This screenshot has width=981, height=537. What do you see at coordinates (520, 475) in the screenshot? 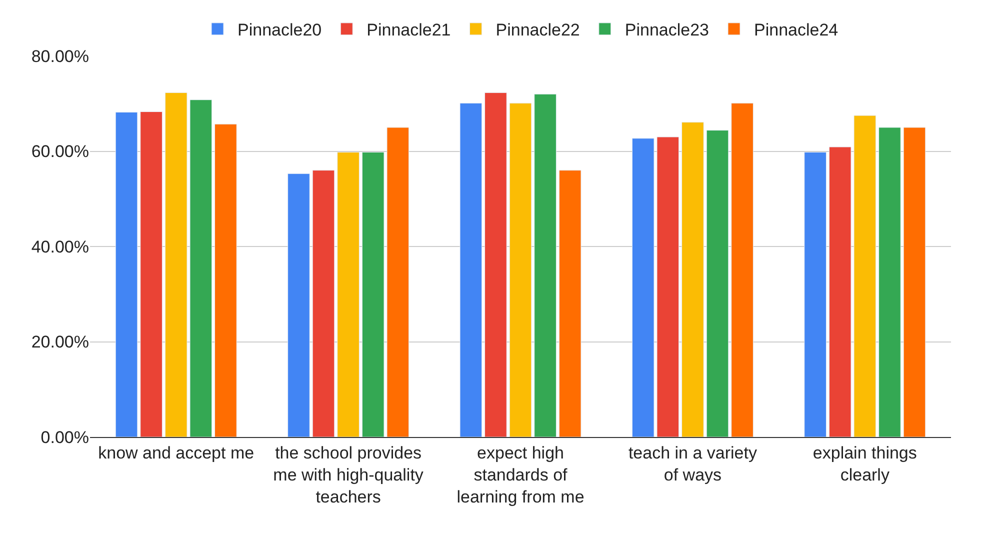
I see `x-tick-label: expect high standards of learning from me` at bounding box center [520, 475].